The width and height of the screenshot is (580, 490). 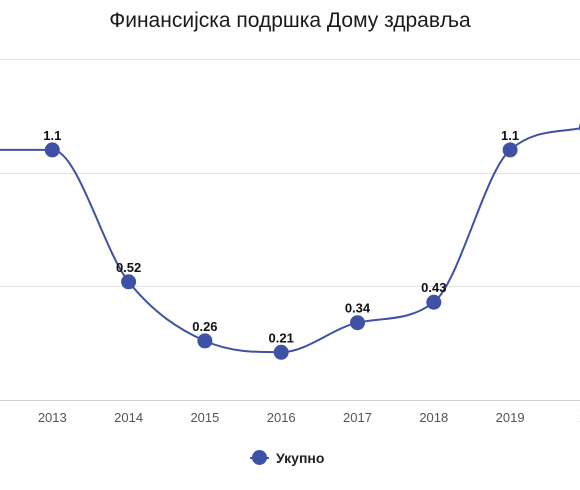 I want to click on x-tick-label: 2014, so click(x=128, y=417).